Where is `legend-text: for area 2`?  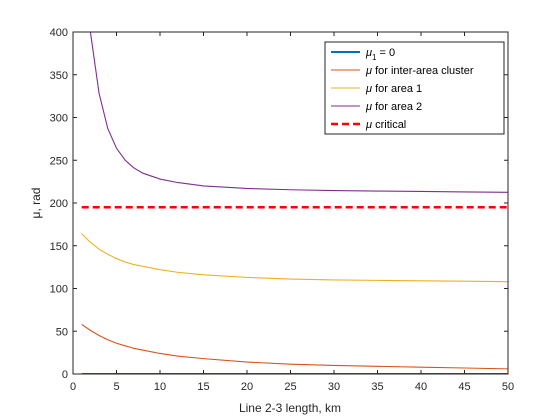 legend-text: for area 2 is located at coordinates (397, 107).